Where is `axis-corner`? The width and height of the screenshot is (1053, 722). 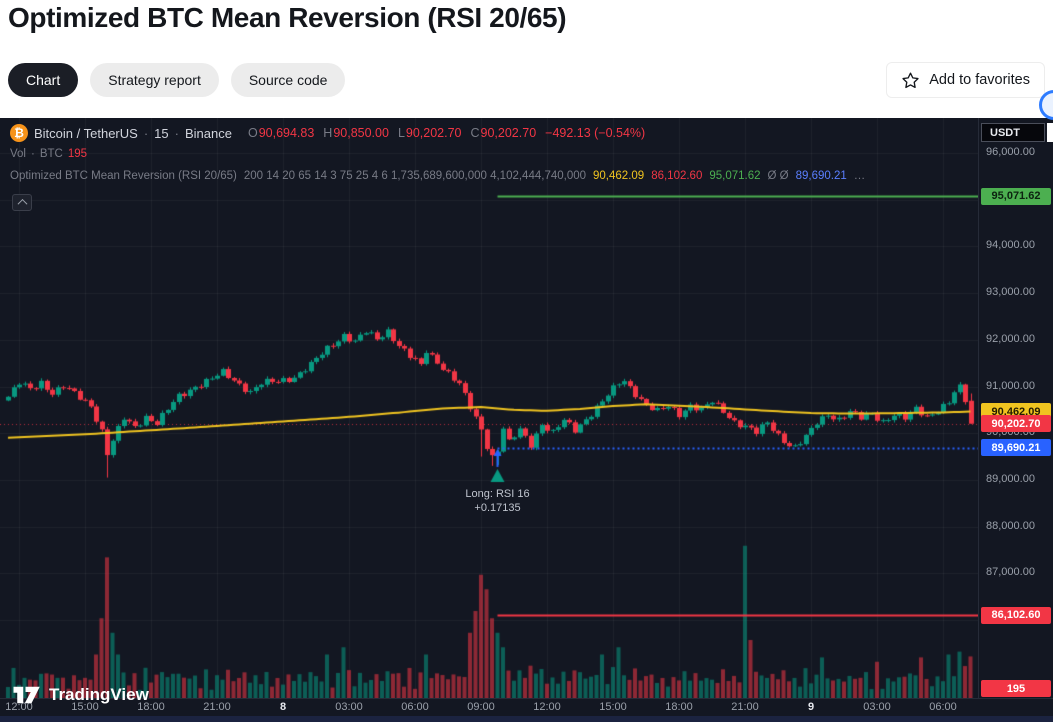 axis-corner is located at coordinates (1050, 132).